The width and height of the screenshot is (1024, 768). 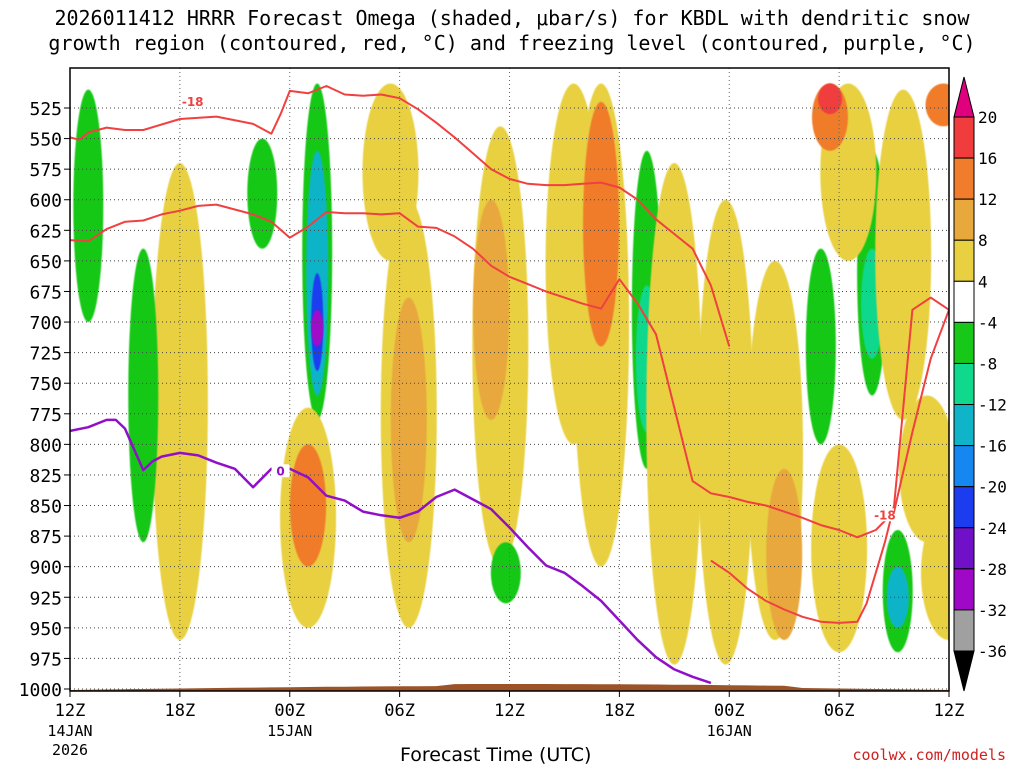 I want to click on dgz-lower-label: -18, so click(x=885, y=515).